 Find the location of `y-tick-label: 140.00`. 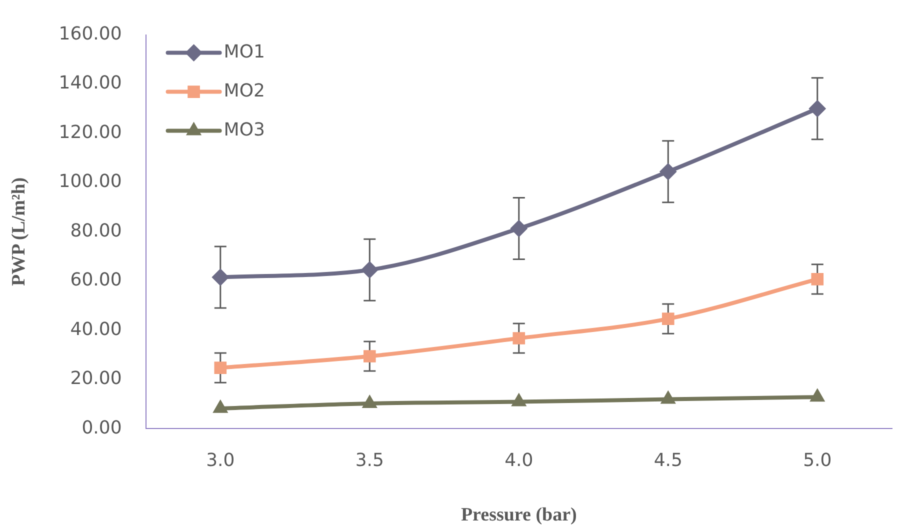

y-tick-label: 140.00 is located at coordinates (90, 83).